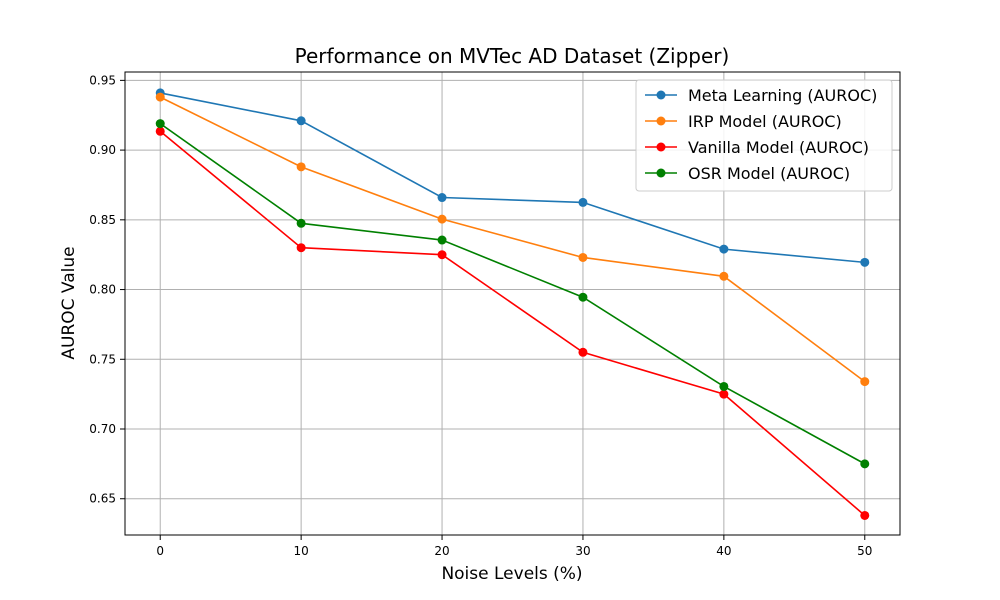 Image resolution: width=1000 pixels, height=600 pixels. Describe the element at coordinates (102, 499) in the screenshot. I see `y-tick-label: 0.65` at that location.